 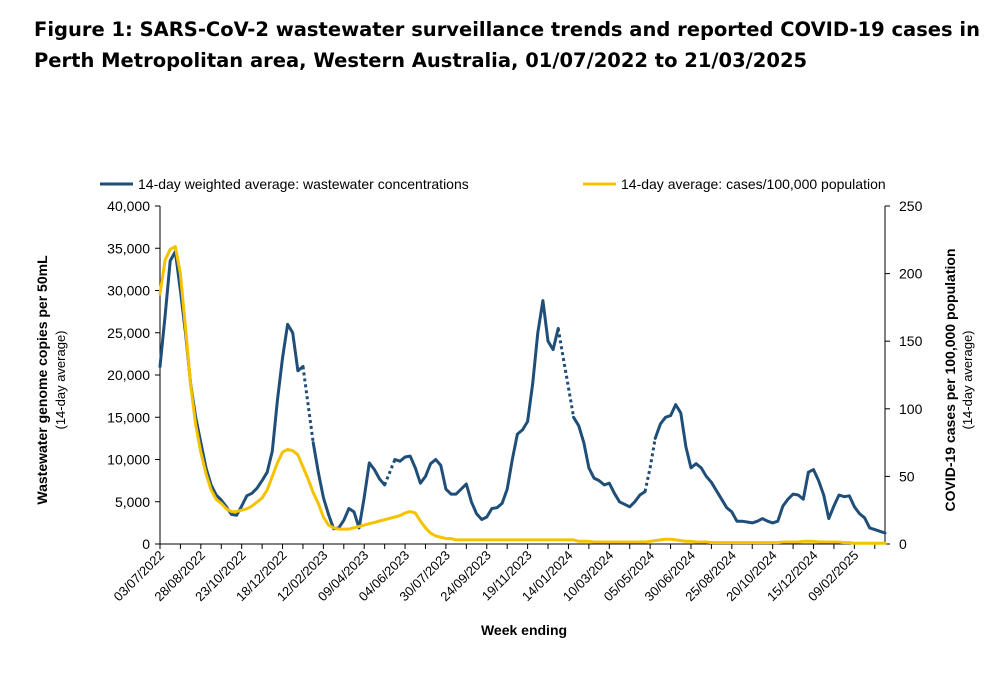 What do you see at coordinates (128, 206) in the screenshot?
I see `left-tick-label: 40,000` at bounding box center [128, 206].